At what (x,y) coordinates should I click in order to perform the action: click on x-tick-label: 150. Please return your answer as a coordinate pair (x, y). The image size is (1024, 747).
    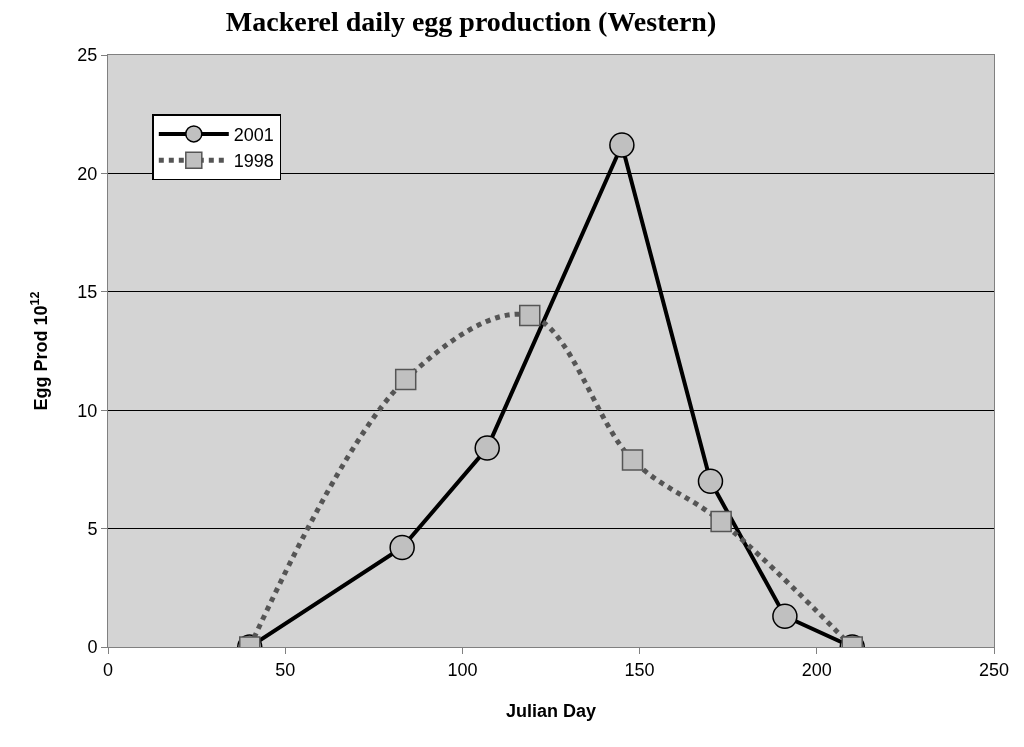
    Looking at the image, I should click on (639, 669).